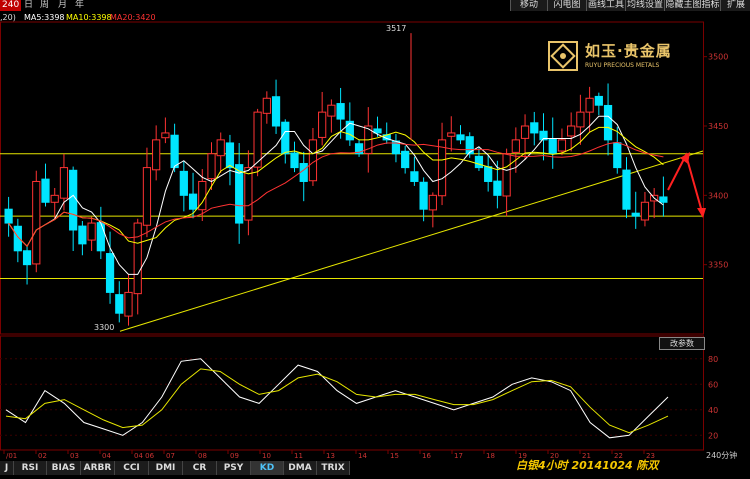 The width and height of the screenshot is (750, 479). Describe the element at coordinates (106, 456) in the screenshot. I see `date-axis-label: 04` at that location.